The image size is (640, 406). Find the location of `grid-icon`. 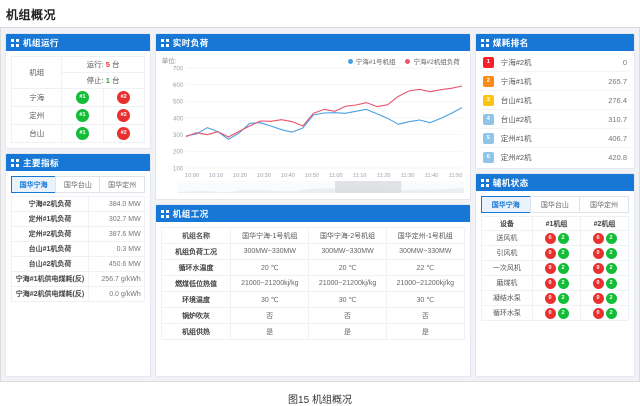

grid-icon is located at coordinates (164, 42).